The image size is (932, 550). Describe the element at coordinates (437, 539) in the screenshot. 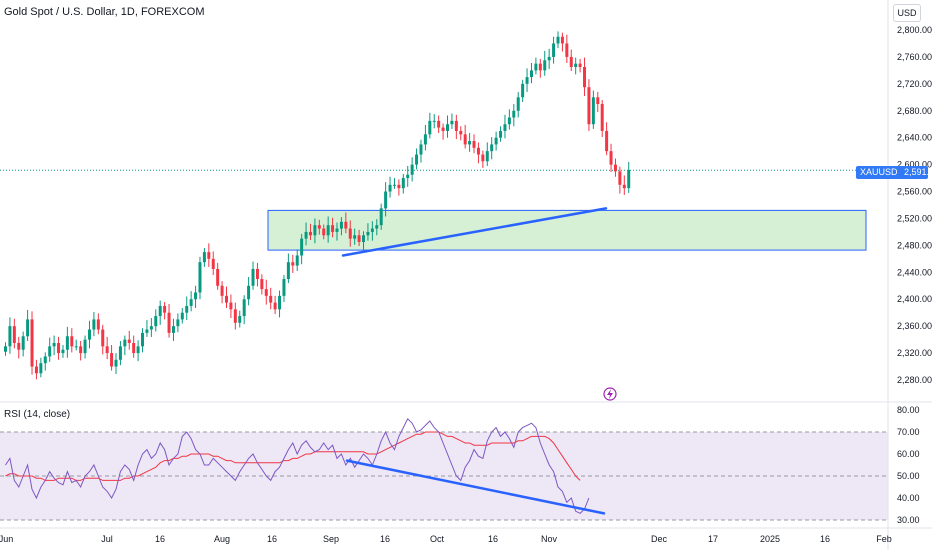

I see `x-tick-label: Oct` at that location.